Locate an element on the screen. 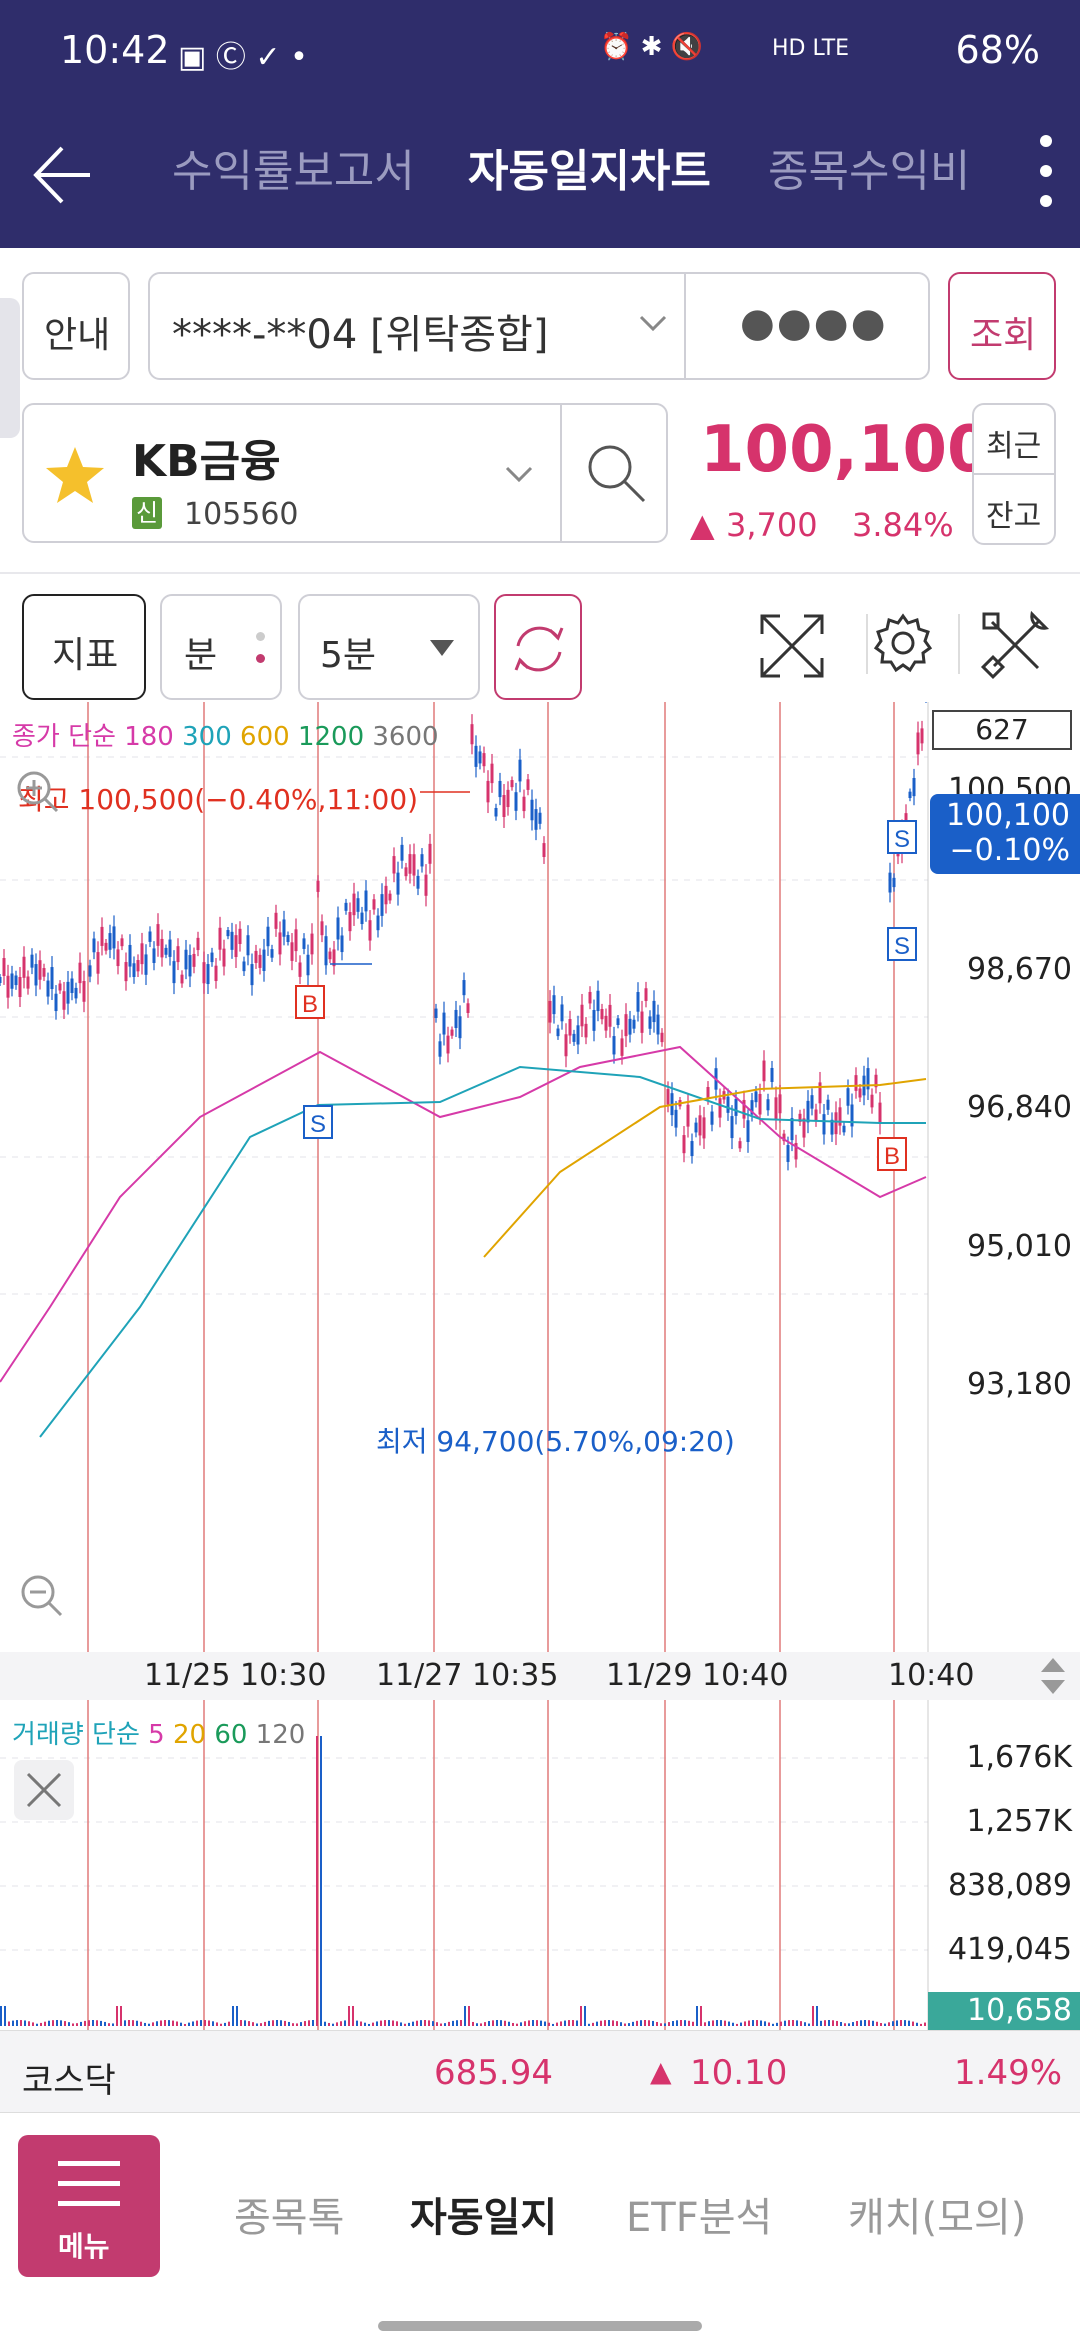  side-handle is located at coordinates (10, 368).